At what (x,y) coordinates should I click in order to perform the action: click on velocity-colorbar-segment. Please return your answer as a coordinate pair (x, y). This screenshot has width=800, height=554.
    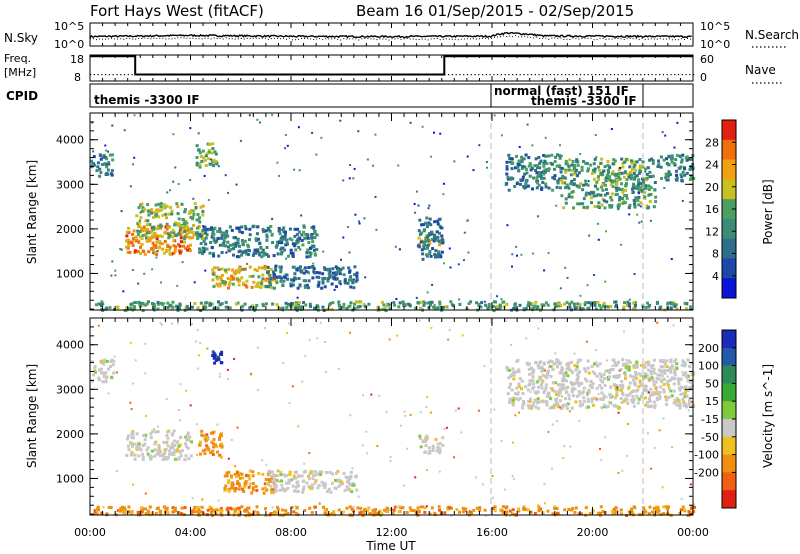
    Looking at the image, I should click on (729, 481).